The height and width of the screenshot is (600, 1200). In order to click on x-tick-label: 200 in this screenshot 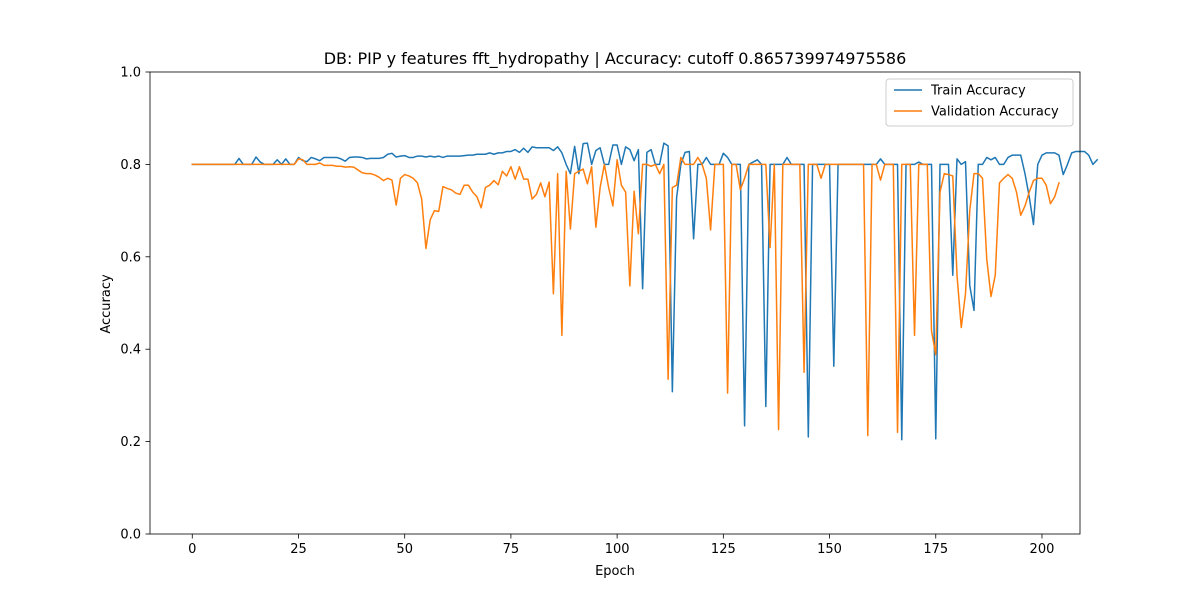, I will do `click(1042, 549)`.